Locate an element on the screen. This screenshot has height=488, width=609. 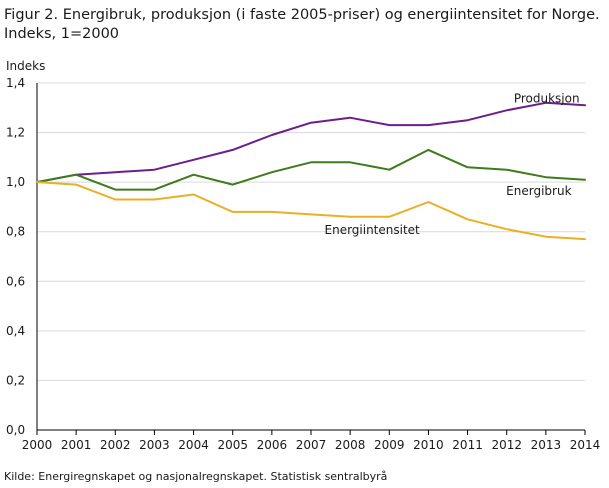
x-tick-label: 2005 is located at coordinates (232, 445).